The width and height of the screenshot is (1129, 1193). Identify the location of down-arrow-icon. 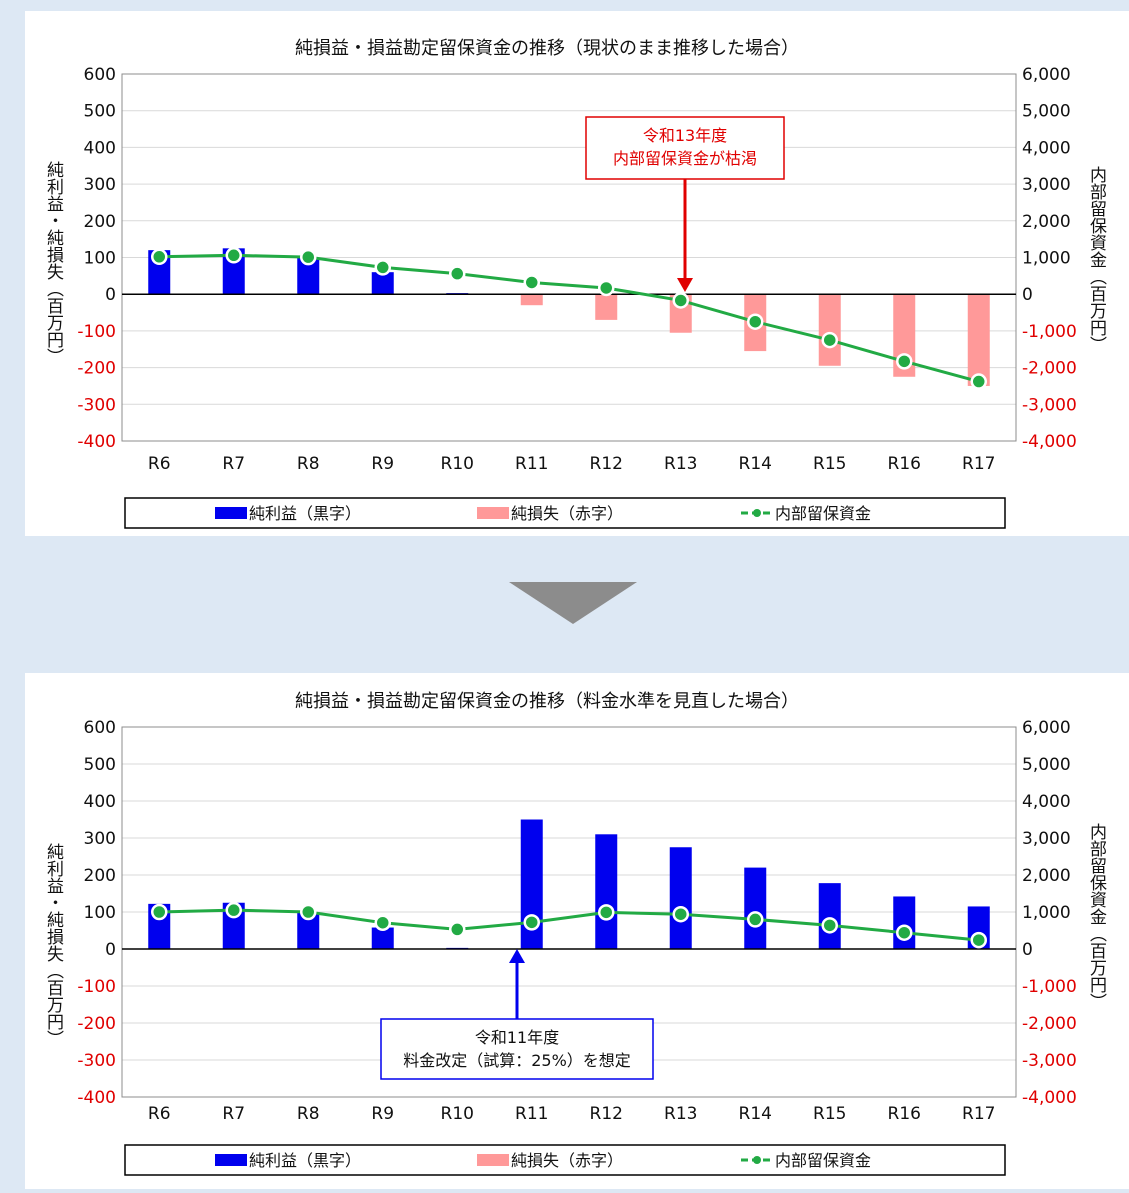
(574, 606).